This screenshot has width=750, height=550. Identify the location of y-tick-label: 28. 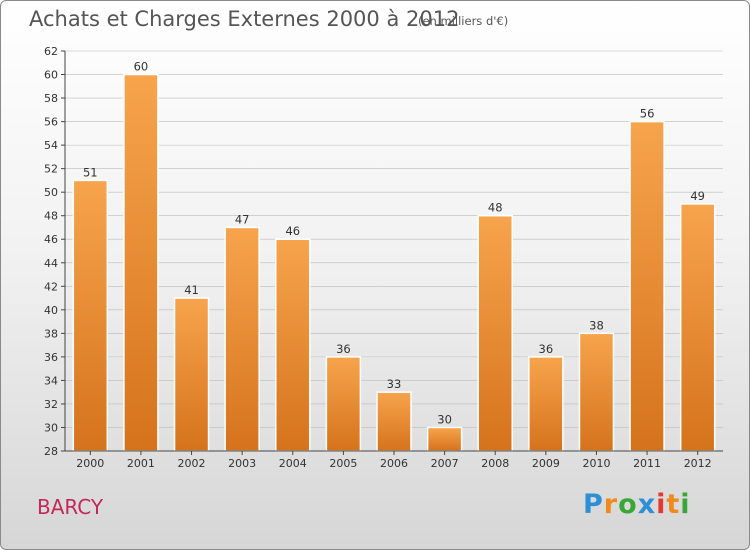
(51, 451).